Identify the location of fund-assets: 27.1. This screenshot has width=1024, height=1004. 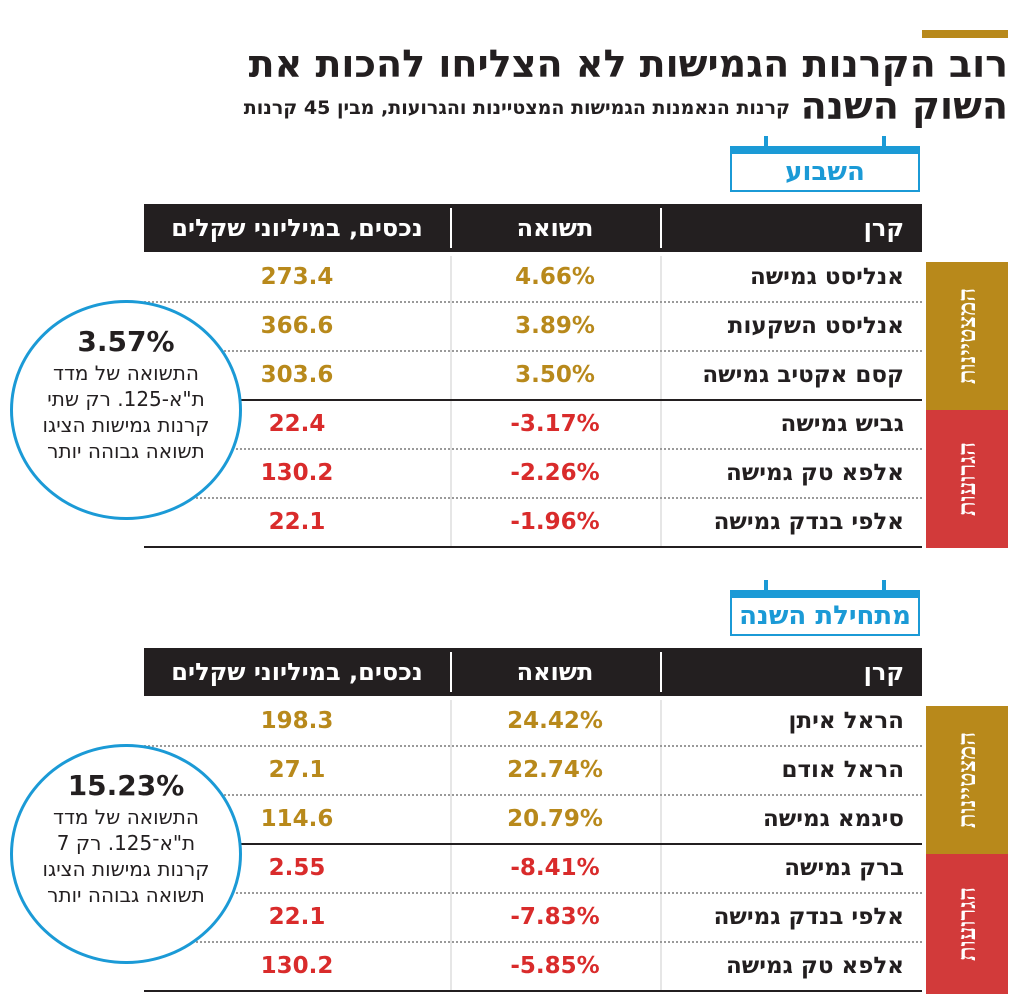
(297, 770).